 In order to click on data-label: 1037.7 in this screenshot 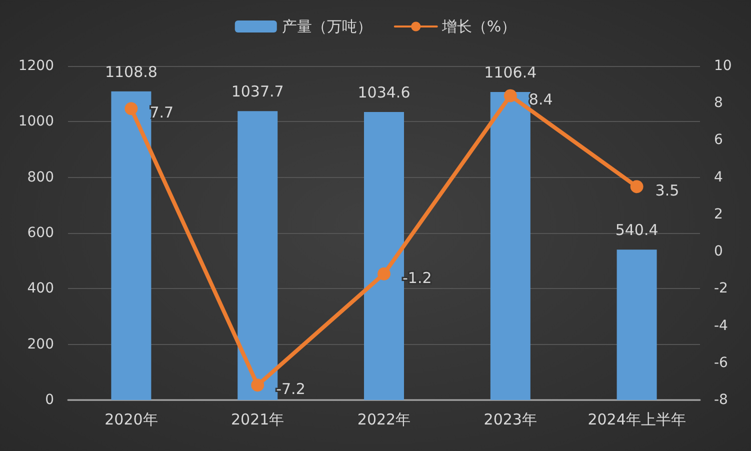, I will do `click(257, 91)`.